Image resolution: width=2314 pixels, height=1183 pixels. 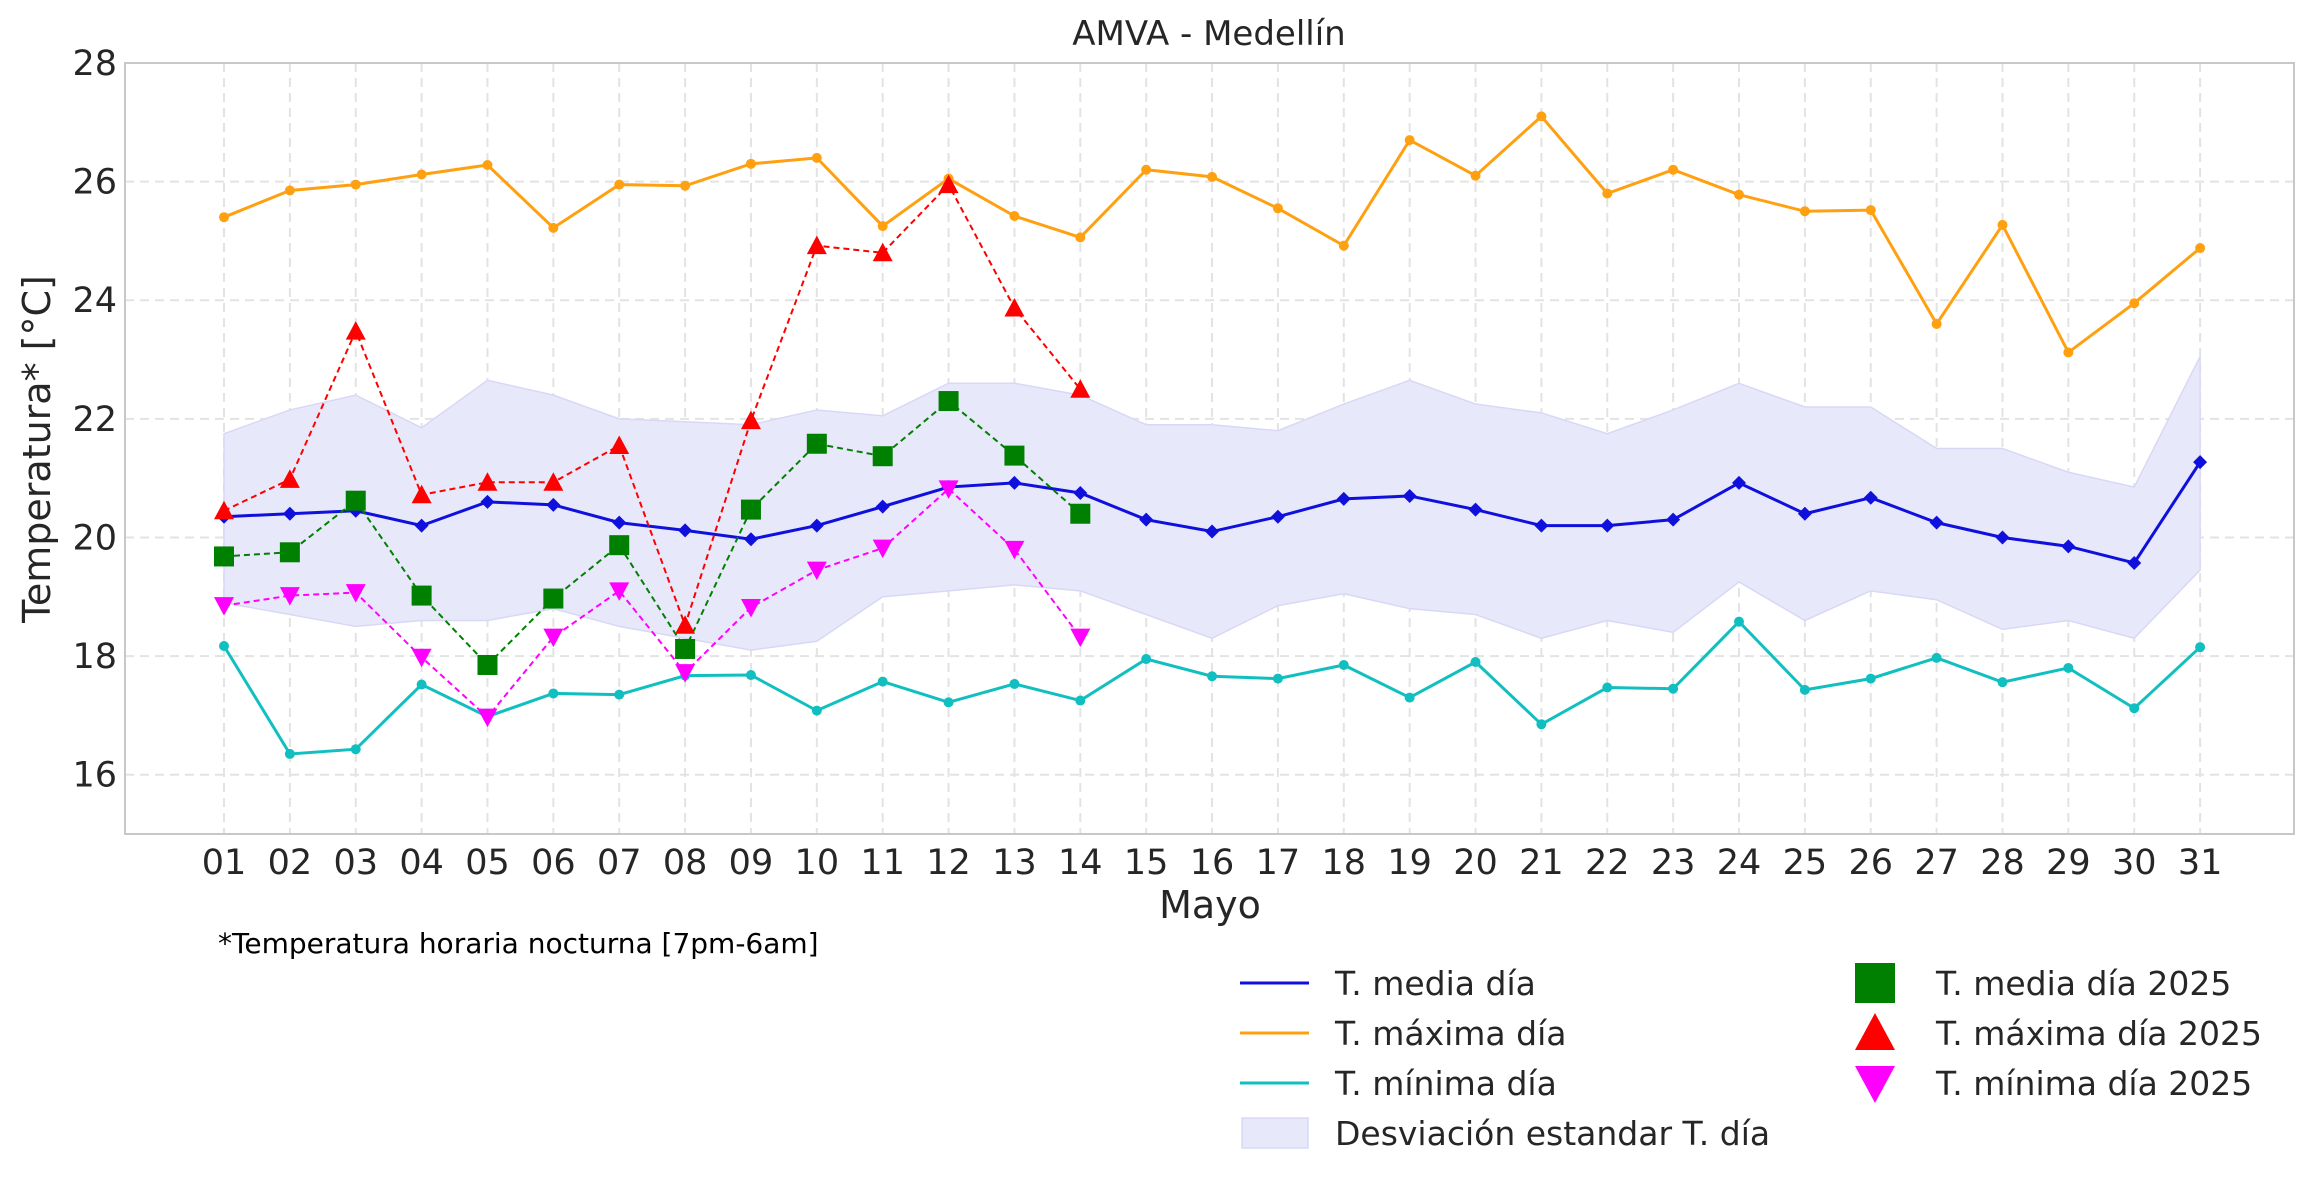 I want to click on x-tick-label: 18, so click(x=1344, y=863).